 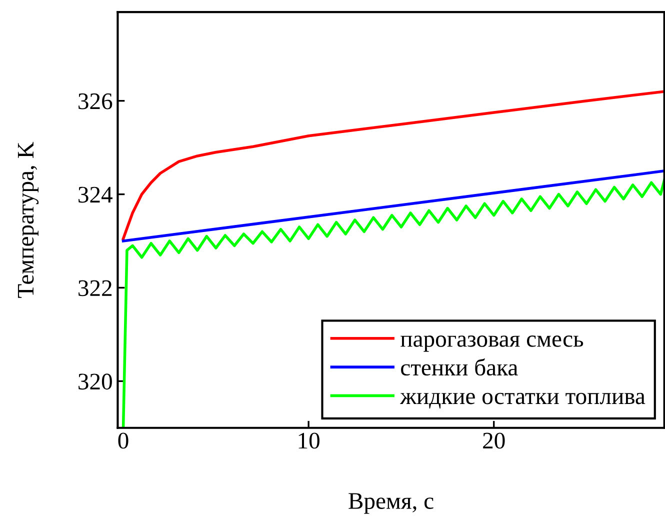 I want to click on y-tick-label: 324, so click(x=95, y=194).